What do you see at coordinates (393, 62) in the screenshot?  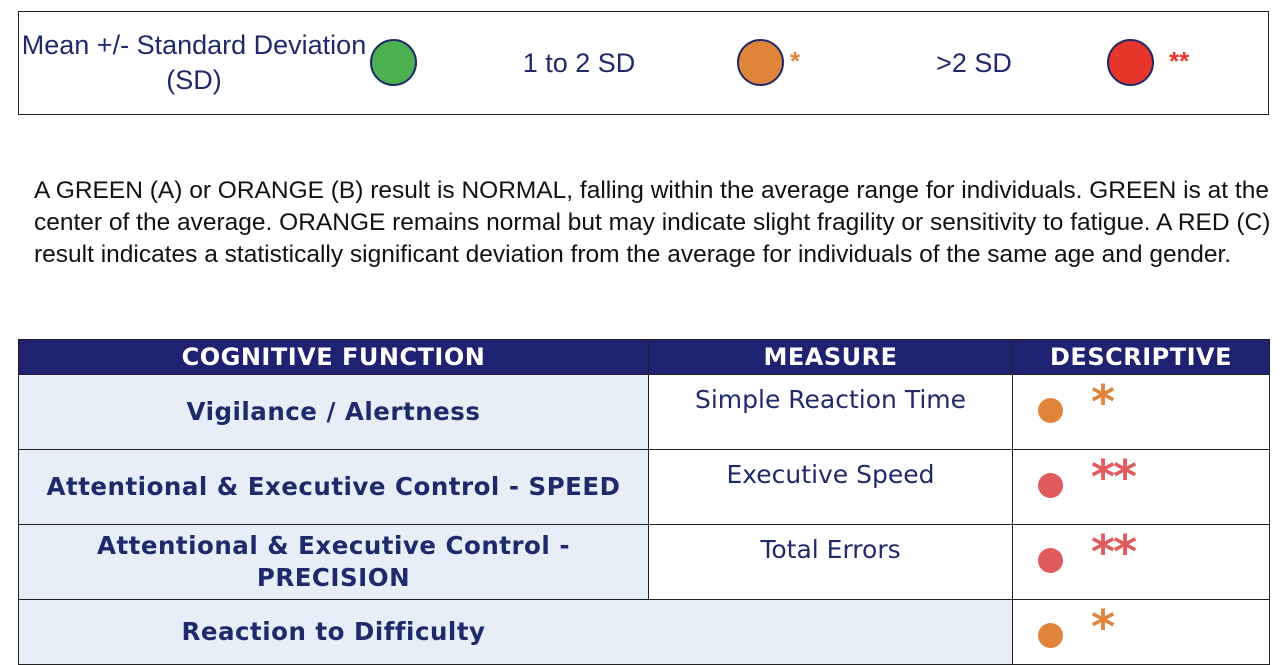 I see `legend-green-dot` at bounding box center [393, 62].